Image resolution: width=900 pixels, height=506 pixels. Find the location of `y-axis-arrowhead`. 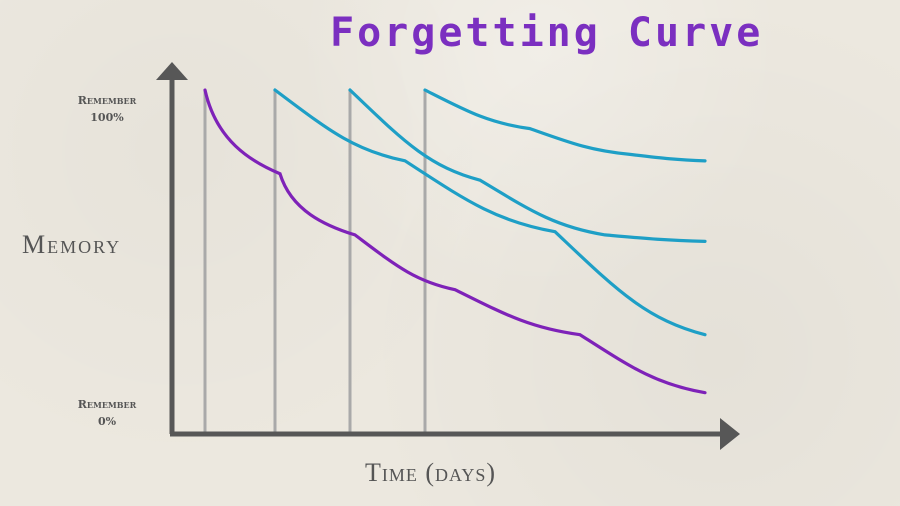

y-axis-arrowhead is located at coordinates (172, 71).